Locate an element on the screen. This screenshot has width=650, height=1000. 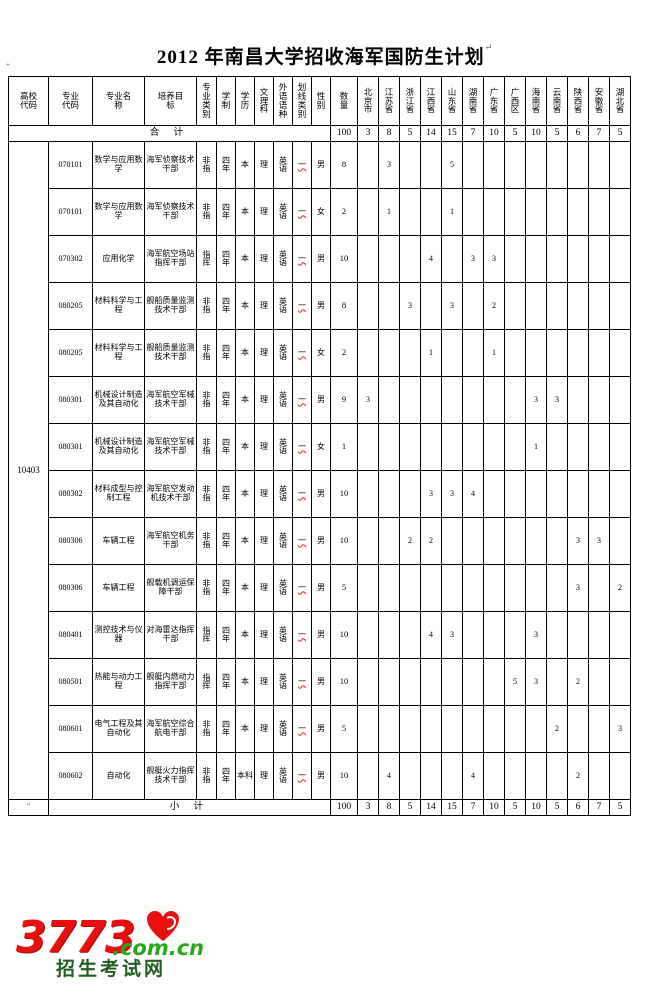
grand-total-row: 合 计 100 3 8 5 14 15 7 10 5 10 5 6 7 5 is located at coordinates (319, 133).